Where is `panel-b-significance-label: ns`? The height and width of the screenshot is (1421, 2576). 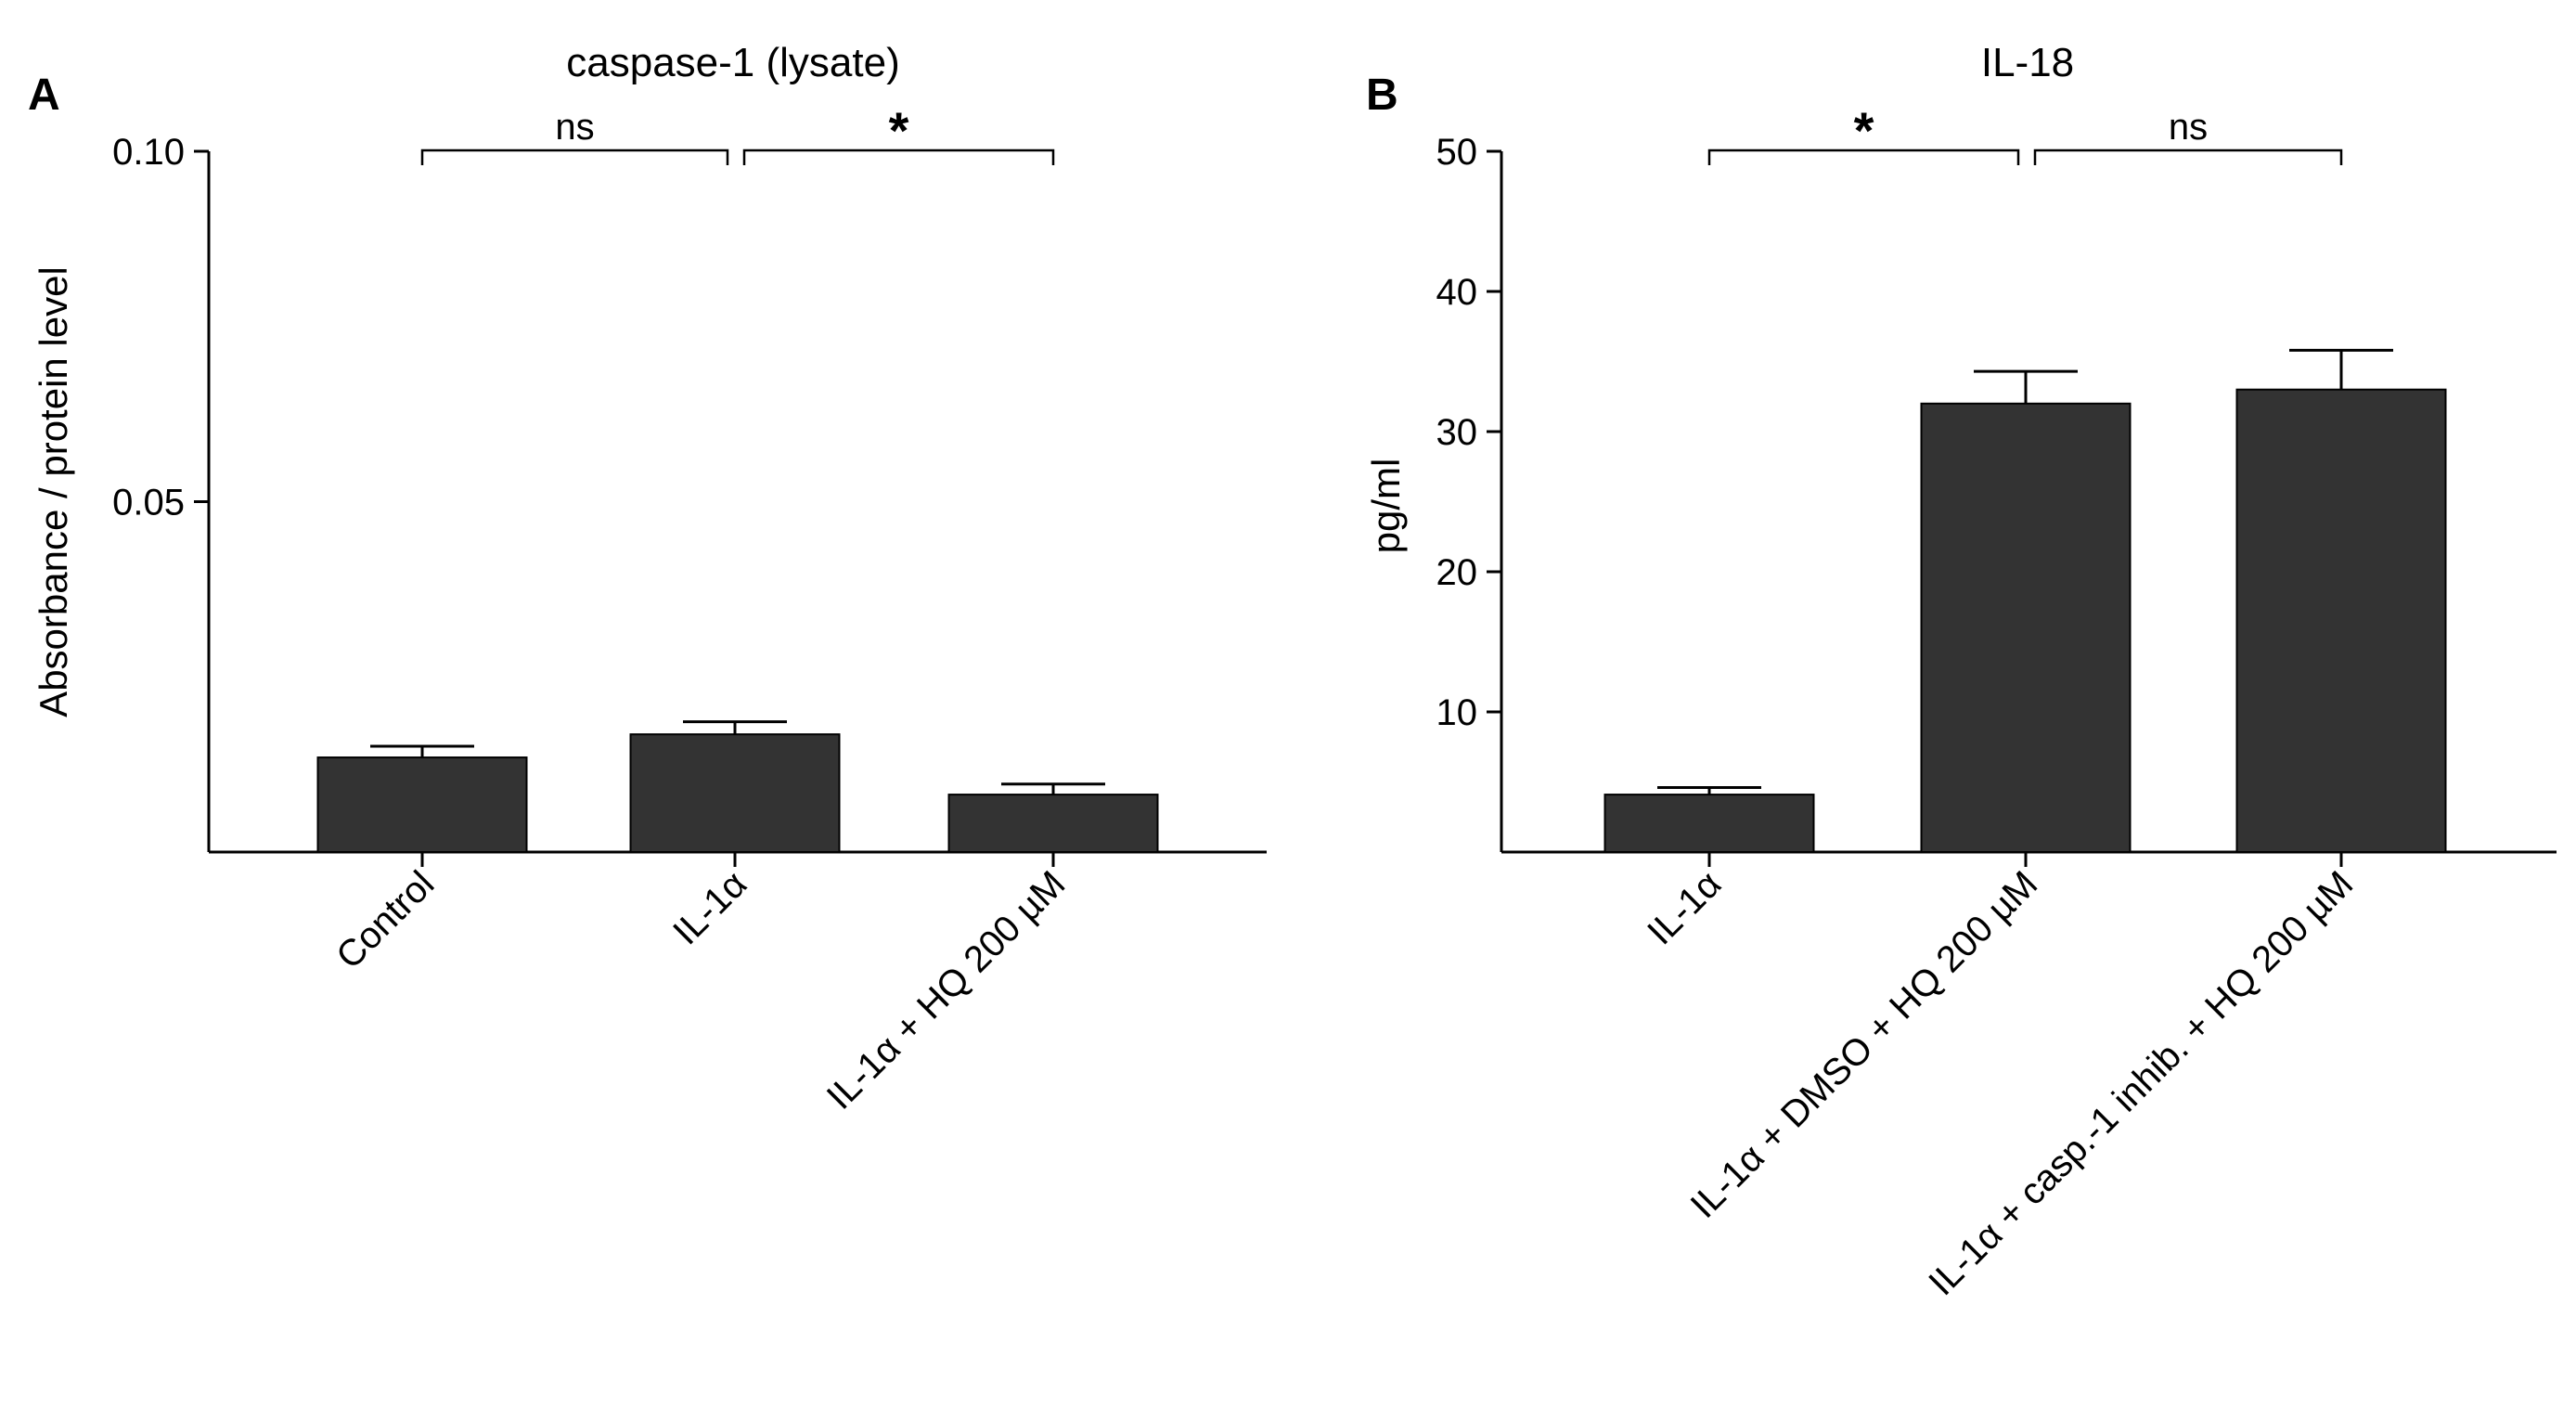 panel-b-significance-label: ns is located at coordinates (2189, 127).